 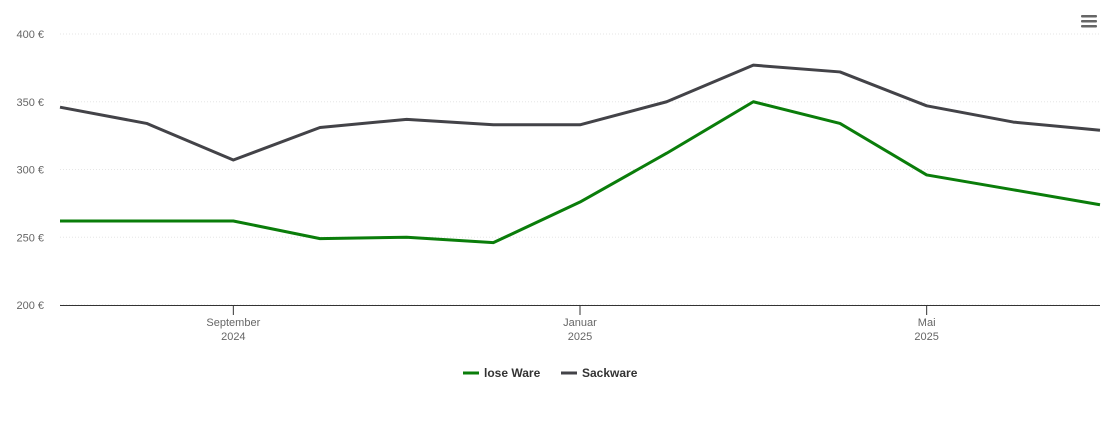 I want to click on y-tick-label: 200 €, so click(x=30, y=306).